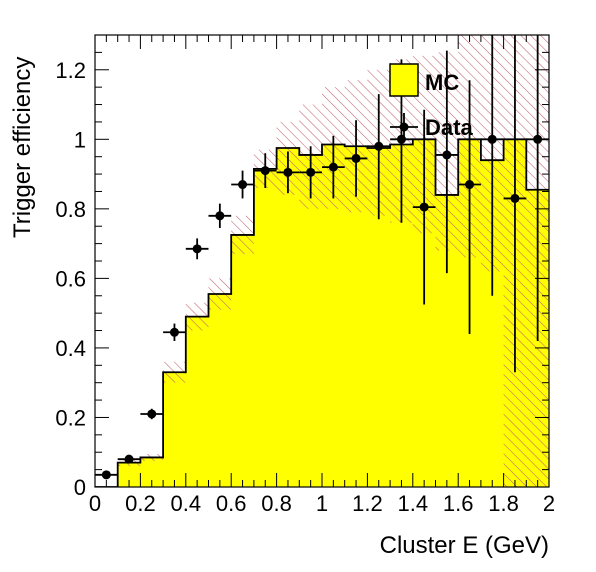  Describe the element at coordinates (413, 503) in the screenshot. I see `x-tick-label: 1.4` at that location.